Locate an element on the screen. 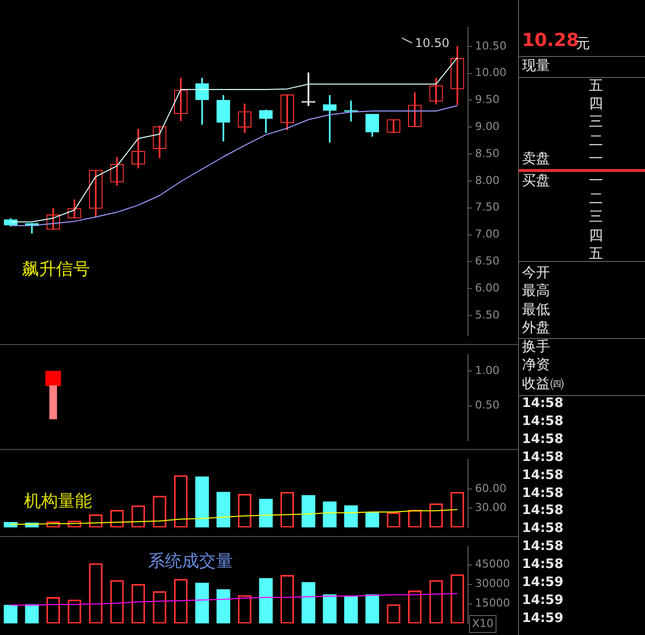 This screenshot has height=635, width=645. y-tick-label: 45000 is located at coordinates (492, 564).